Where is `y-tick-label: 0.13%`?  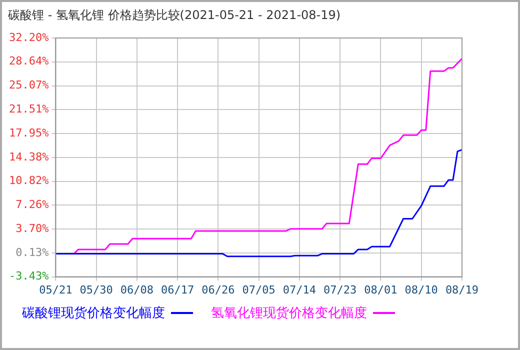
y-tick-label: 0.13% is located at coordinates (33, 252).